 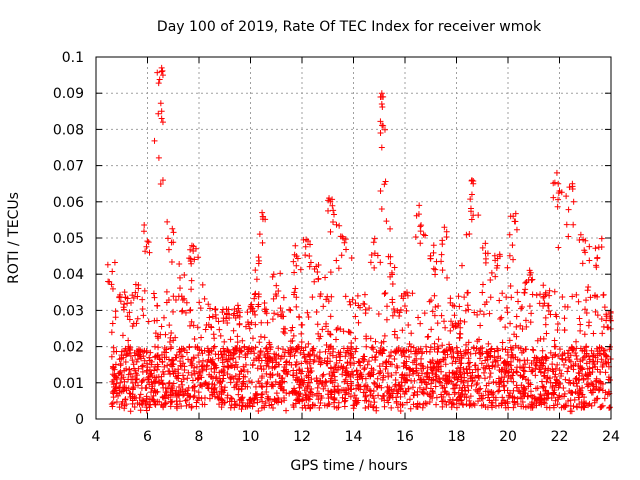 I want to click on x-tick-label: 14, so click(x=354, y=437).